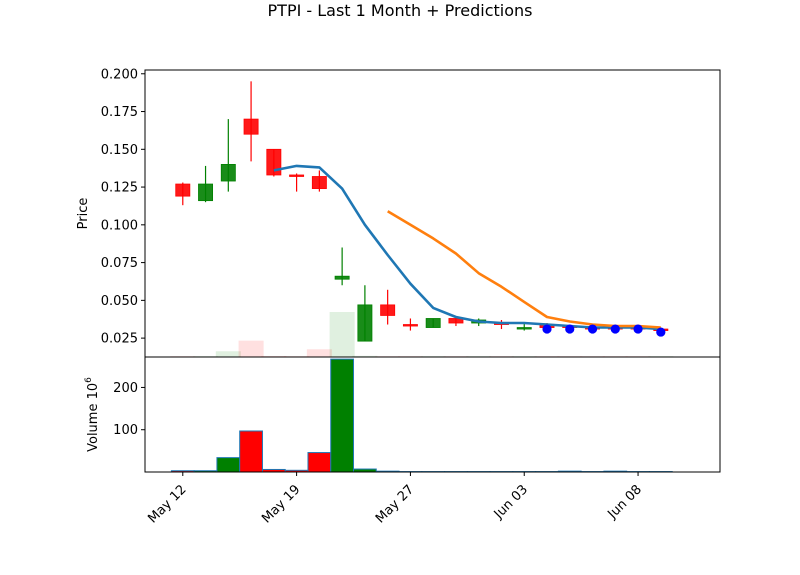 The width and height of the screenshot is (800, 575). What do you see at coordinates (422, 334) in the screenshot?
I see `volume-bars-overlay` at bounding box center [422, 334].